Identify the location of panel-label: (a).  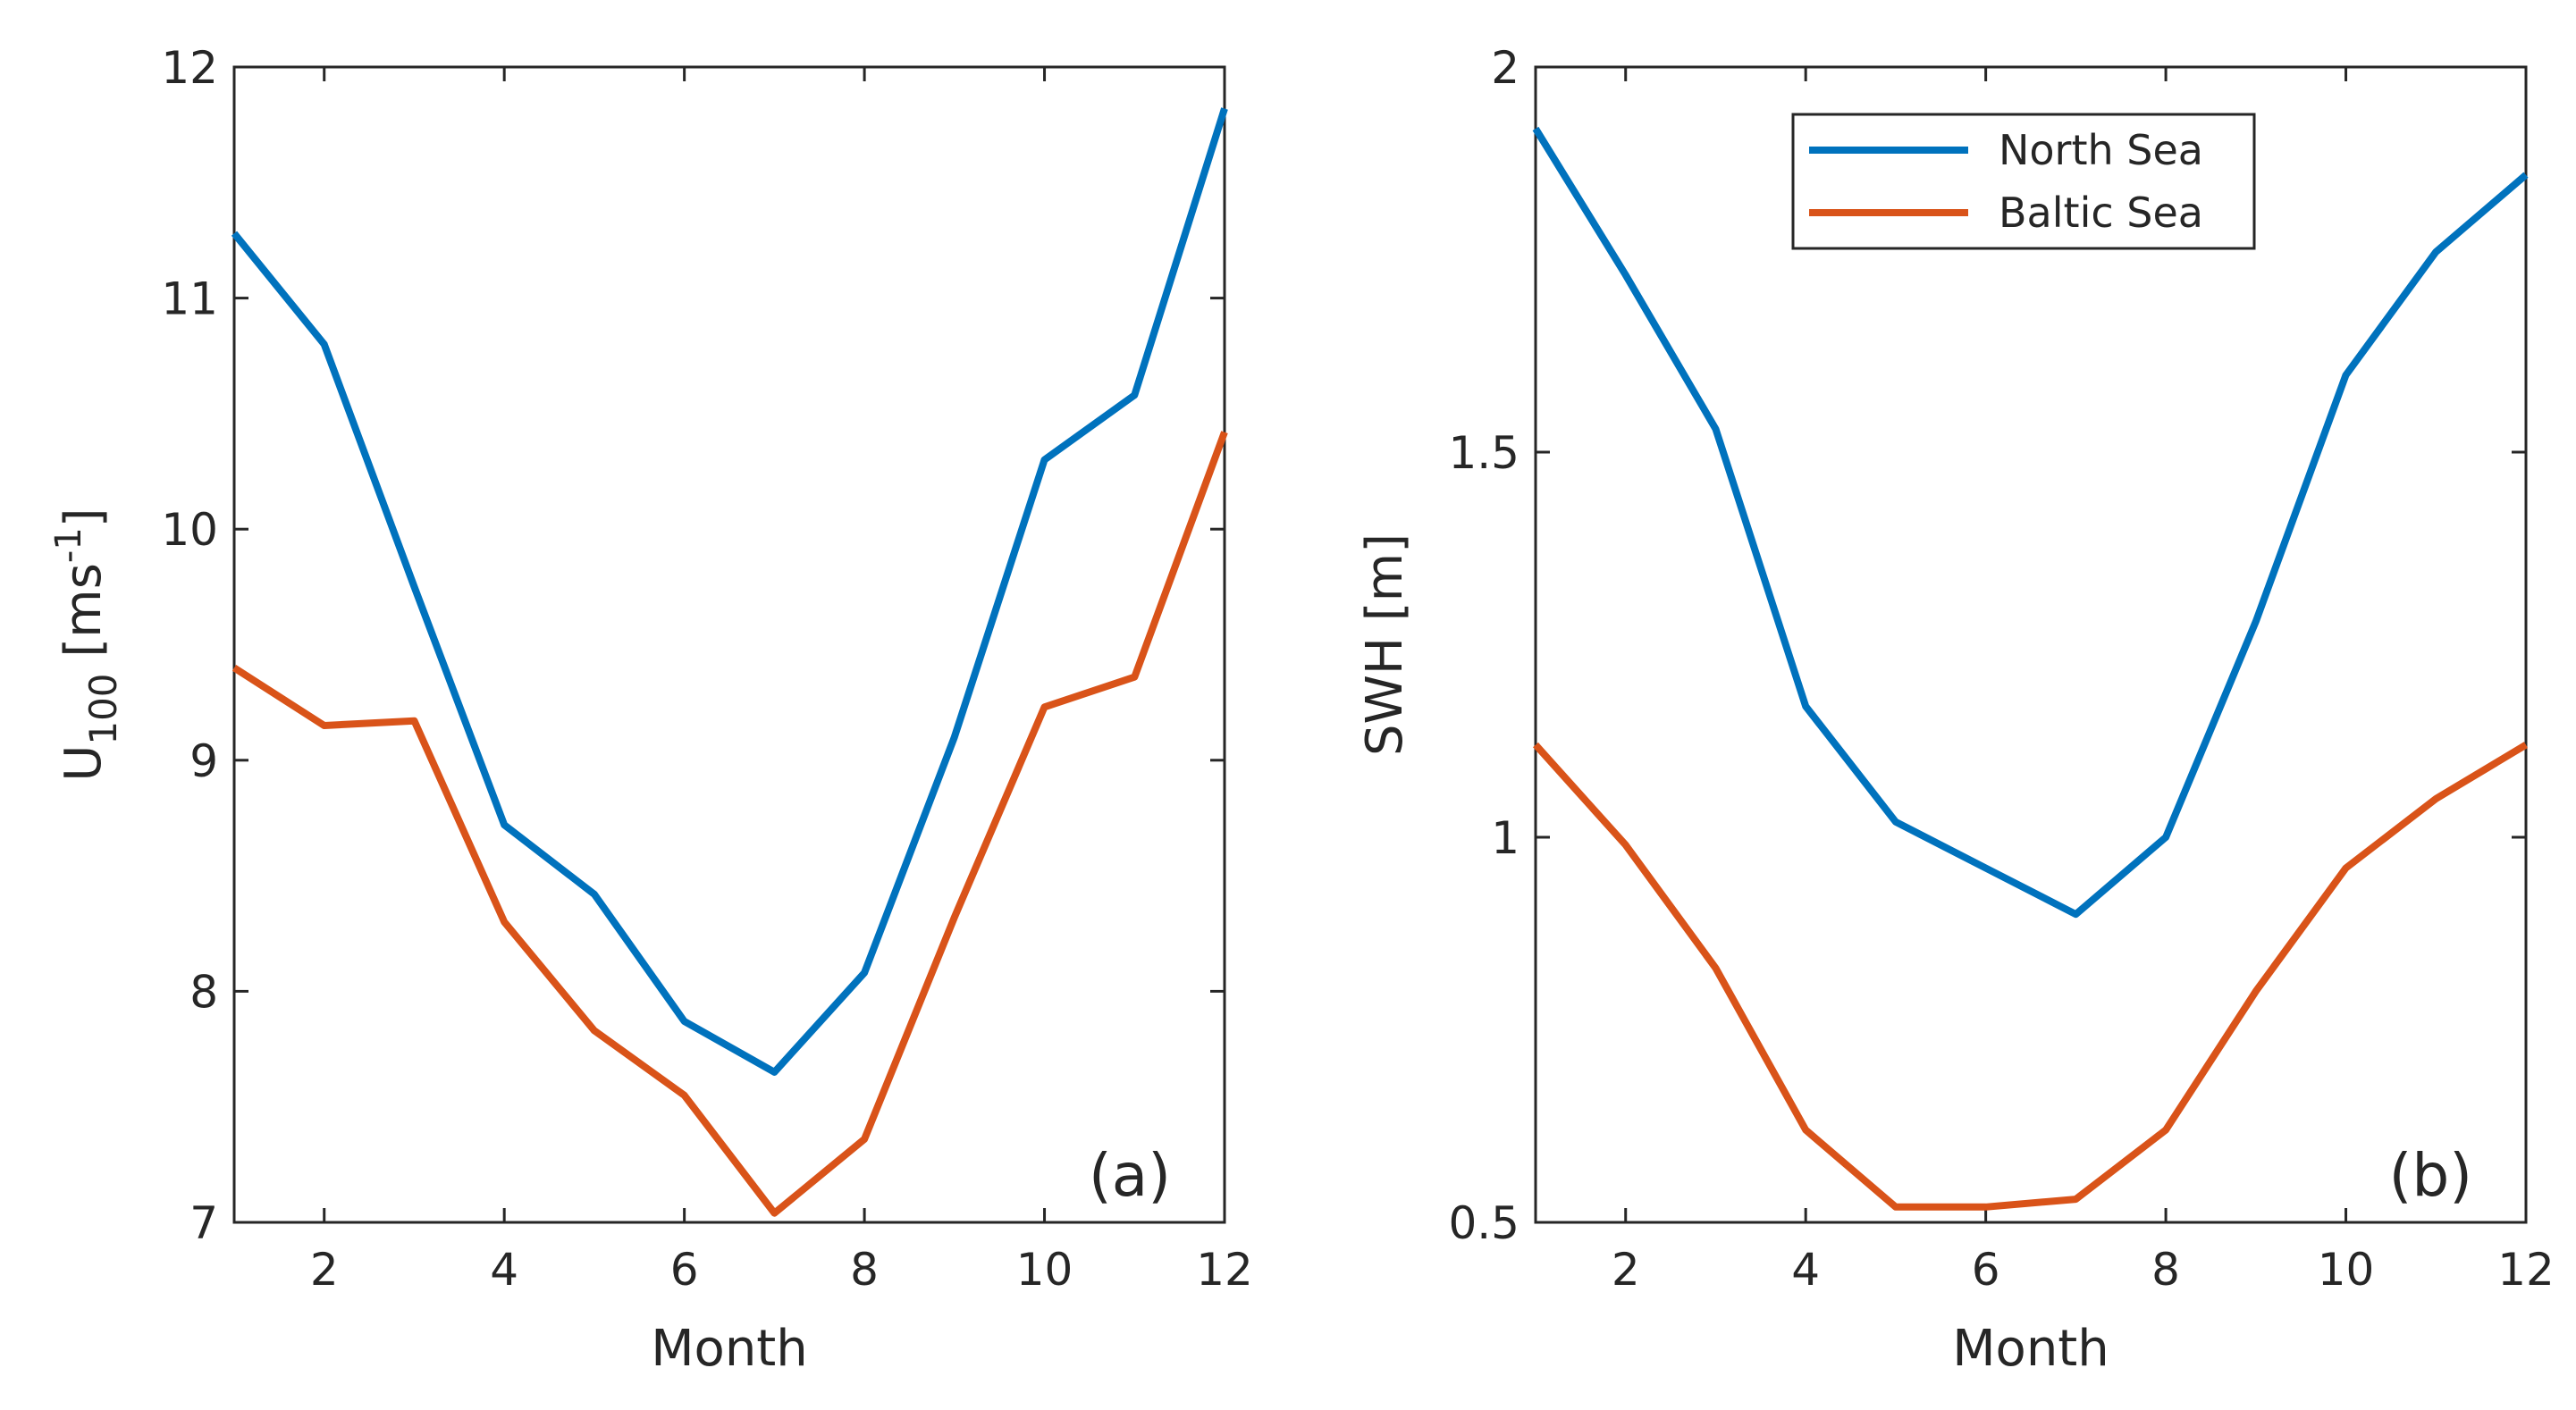
(1130, 1175).